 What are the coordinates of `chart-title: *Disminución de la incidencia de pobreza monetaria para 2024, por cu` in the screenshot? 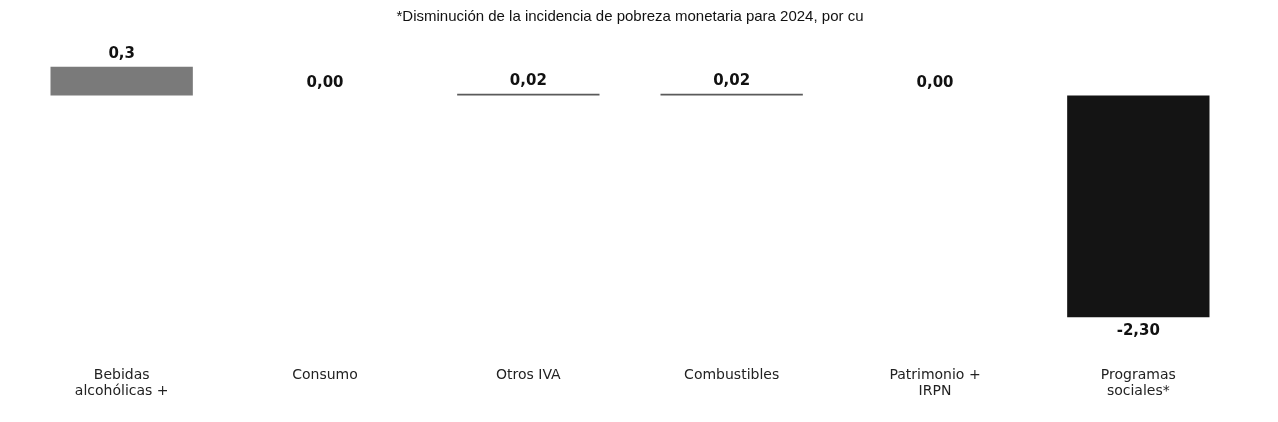 It's located at (630, 15).